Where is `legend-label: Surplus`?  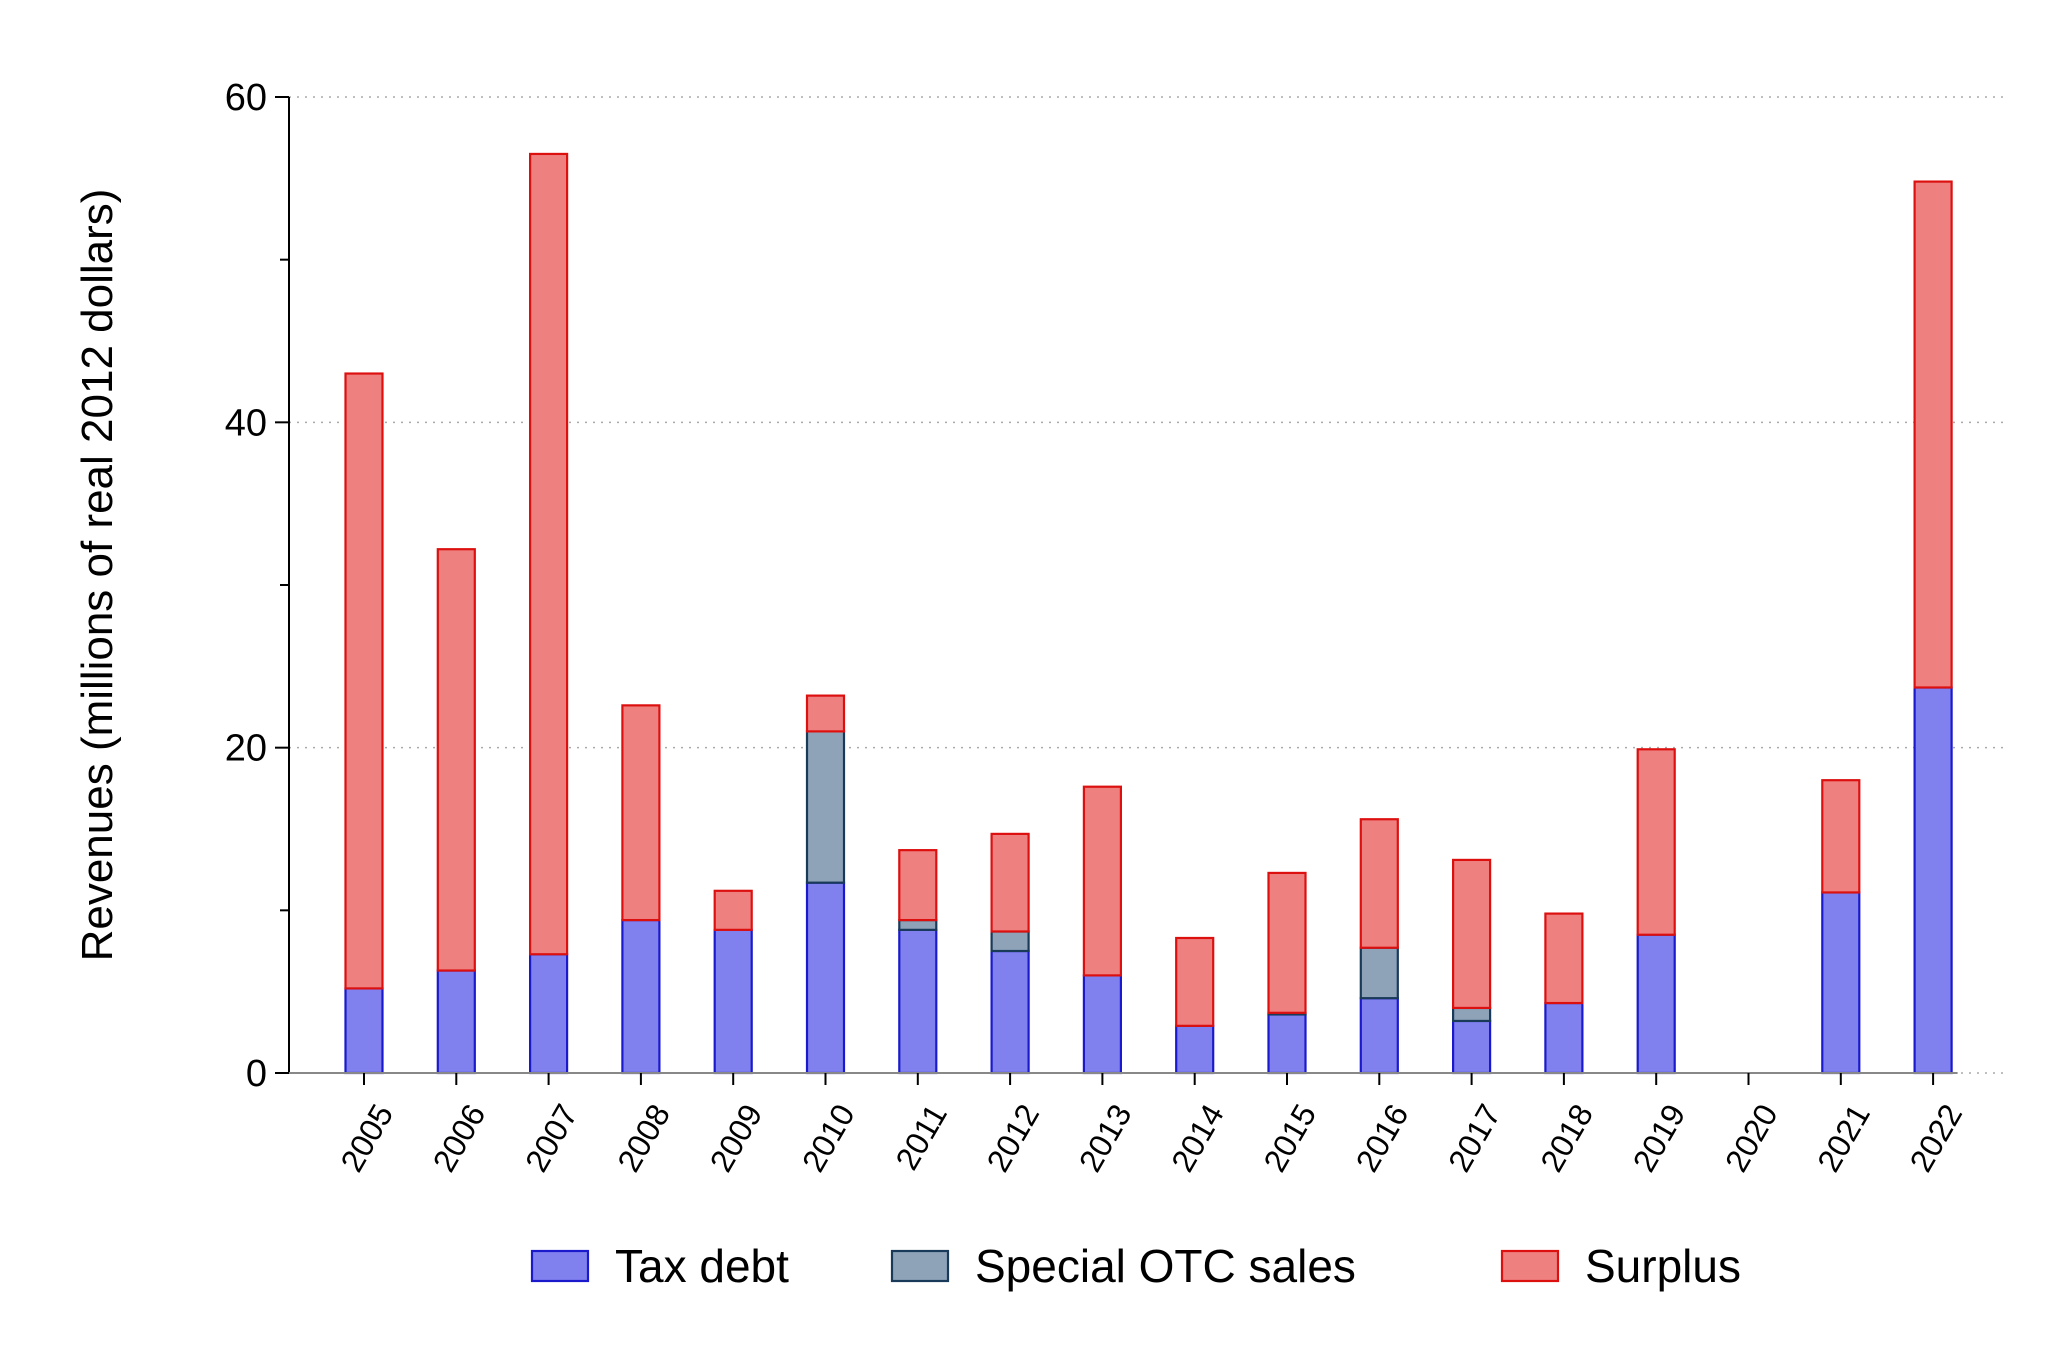 legend-label: Surplus is located at coordinates (1663, 1266).